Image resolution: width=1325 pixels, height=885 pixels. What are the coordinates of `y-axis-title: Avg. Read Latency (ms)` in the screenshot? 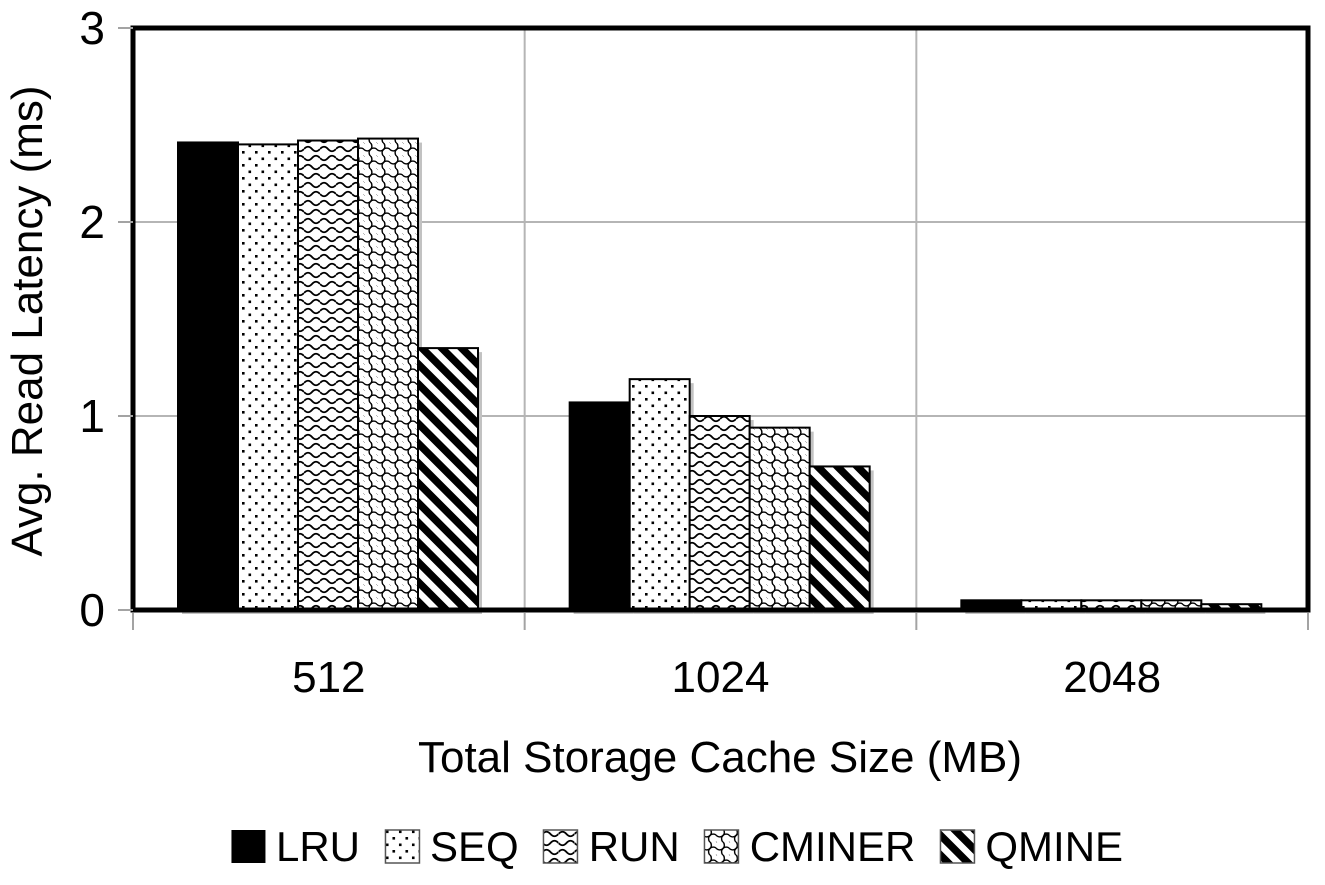 It's located at (27, 320).